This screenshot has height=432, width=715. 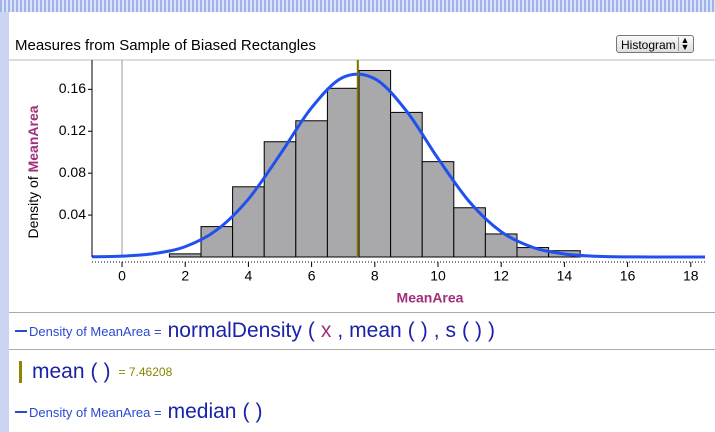 I want to click on y-tick-label: 0.04, so click(x=72, y=214).